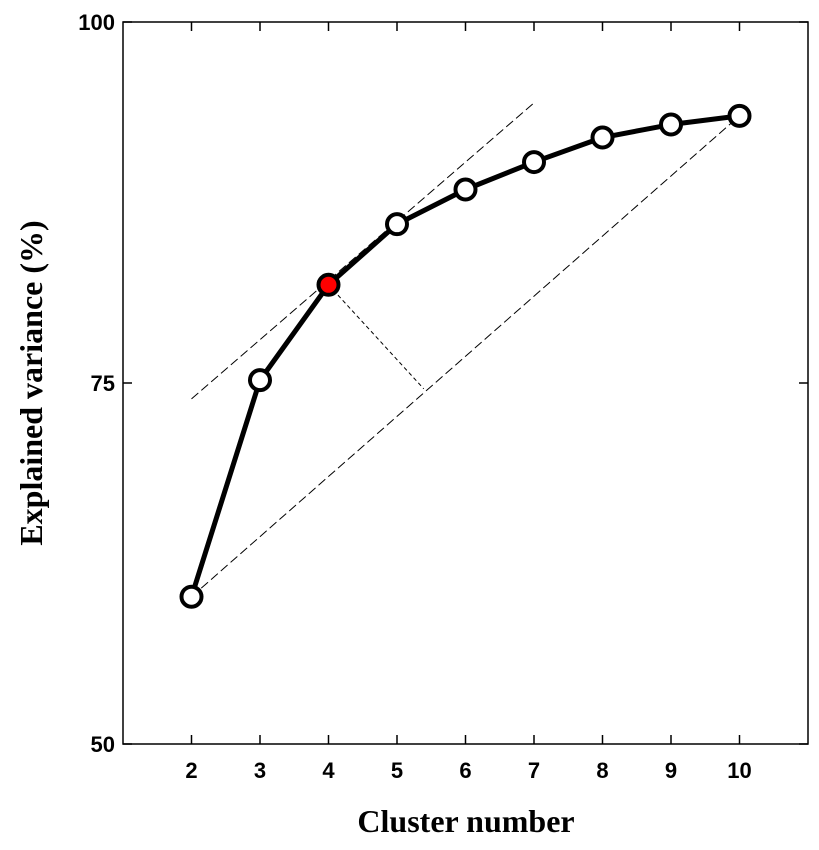 The height and width of the screenshot is (850, 819). What do you see at coordinates (671, 770) in the screenshot?
I see `x-tick-label: 9` at bounding box center [671, 770].